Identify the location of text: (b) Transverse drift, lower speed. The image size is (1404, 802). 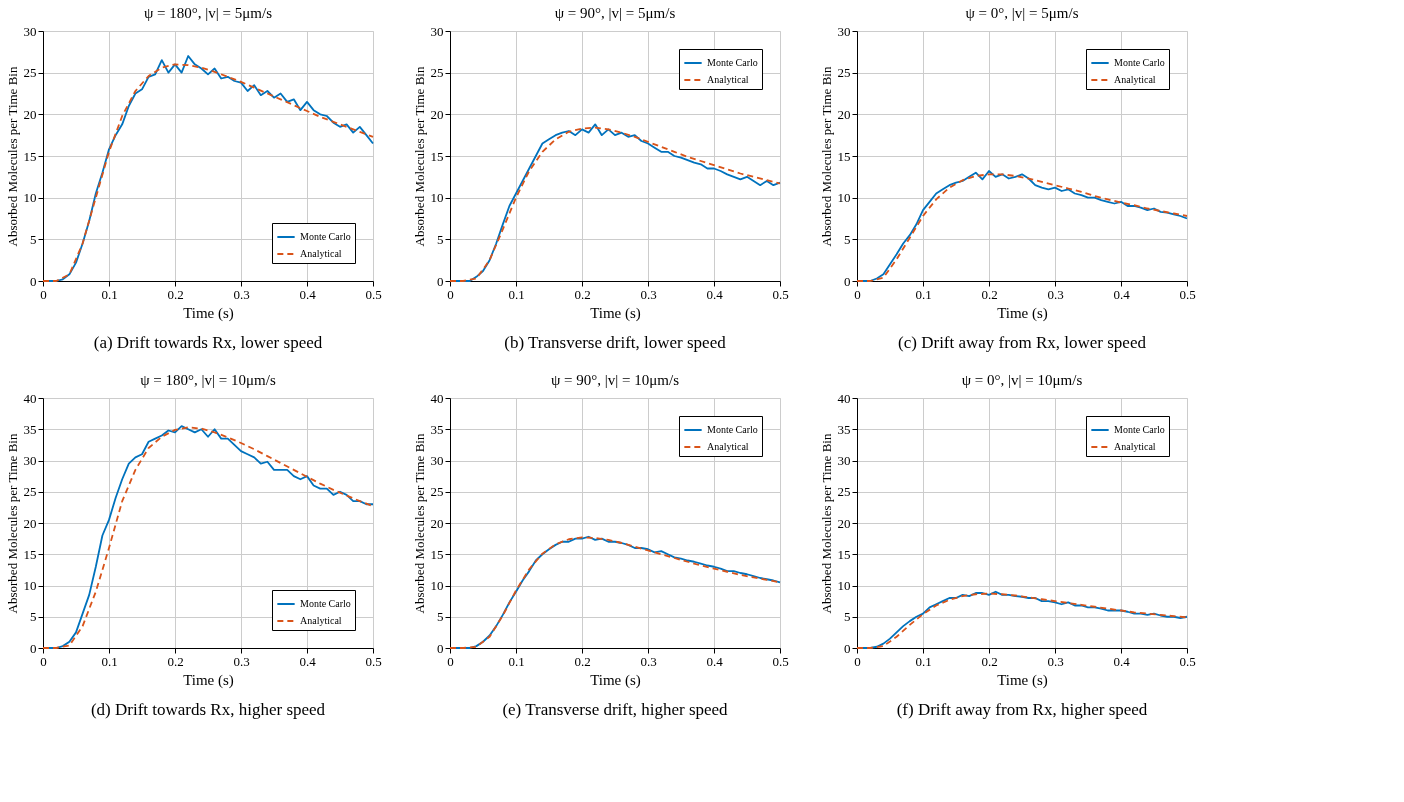
(615, 342).